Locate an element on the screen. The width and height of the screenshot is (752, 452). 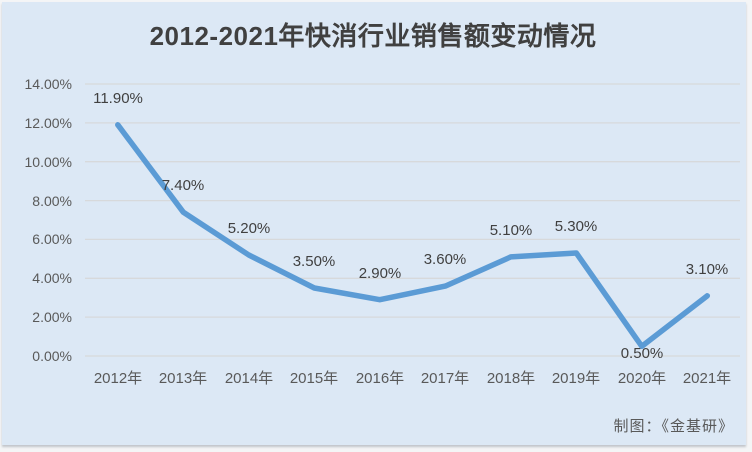
x-axis-tick-label: 2012年 is located at coordinates (118, 378).